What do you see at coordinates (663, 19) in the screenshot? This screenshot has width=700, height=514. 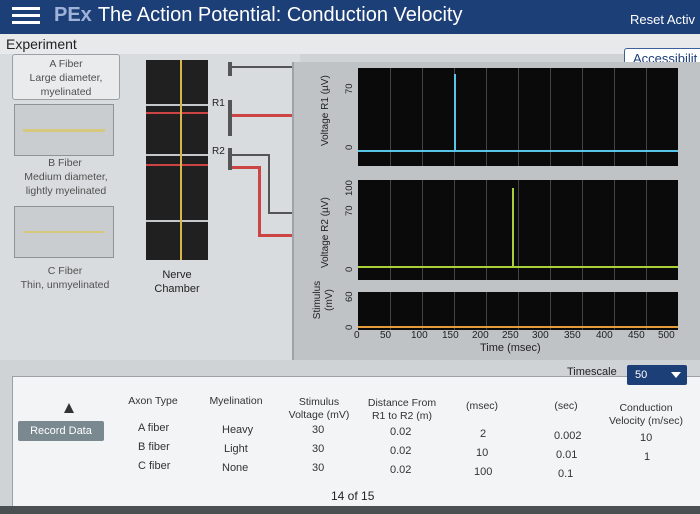 I see `reset-activity-button: Reset Activ` at bounding box center [663, 19].